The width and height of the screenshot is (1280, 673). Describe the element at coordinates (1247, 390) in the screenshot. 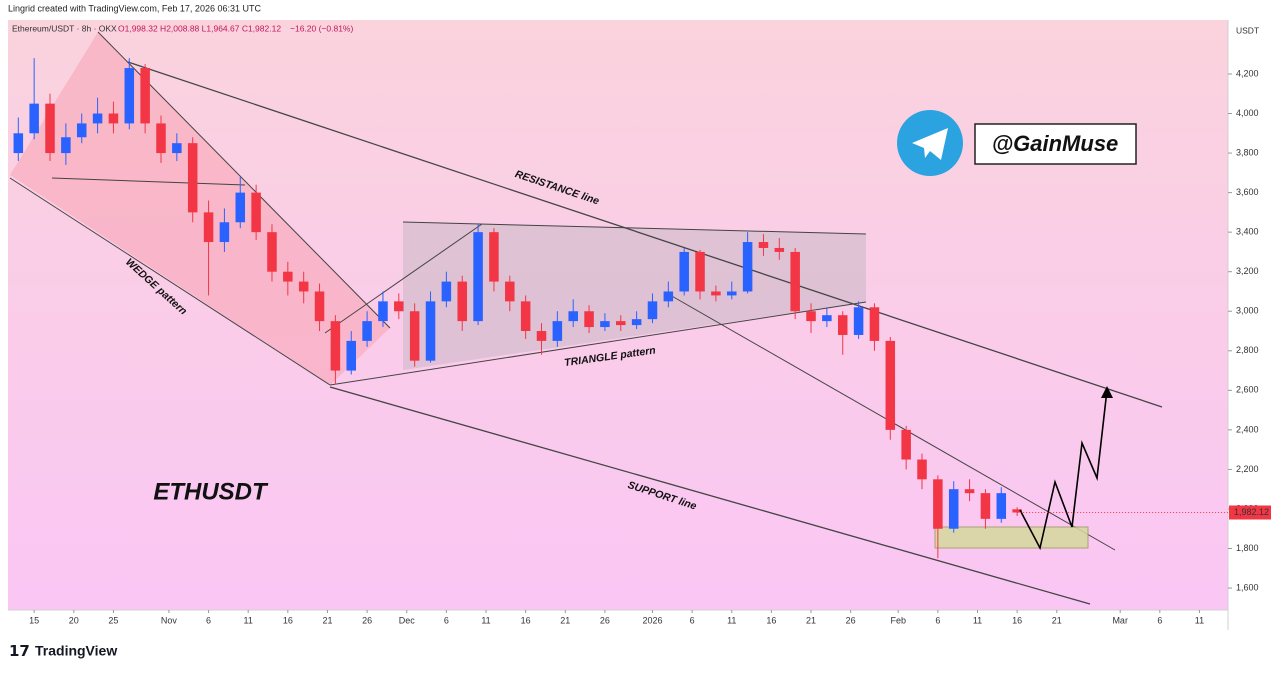

I see `y-tick-label: 2,600` at that location.